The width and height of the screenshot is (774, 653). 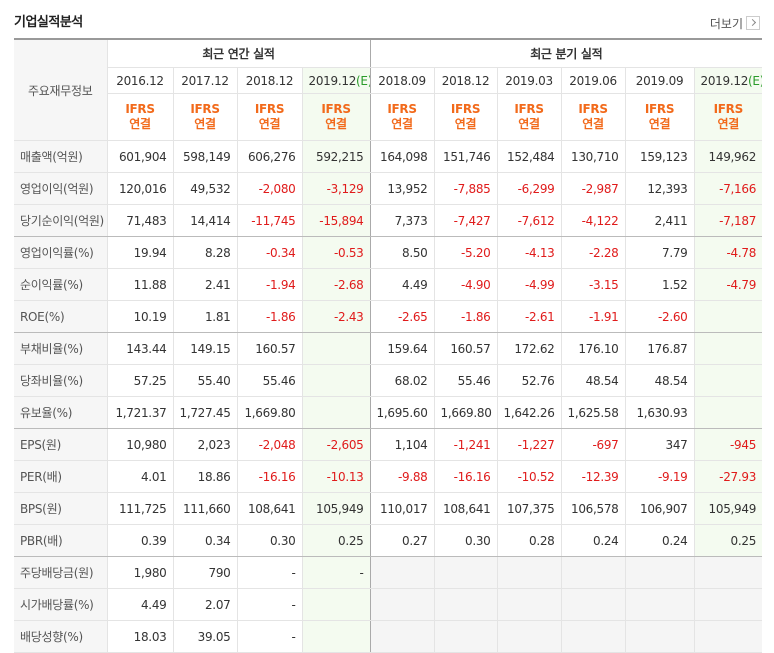 What do you see at coordinates (402, 156) in the screenshot?
I see `value-cell: 164,098` at bounding box center [402, 156].